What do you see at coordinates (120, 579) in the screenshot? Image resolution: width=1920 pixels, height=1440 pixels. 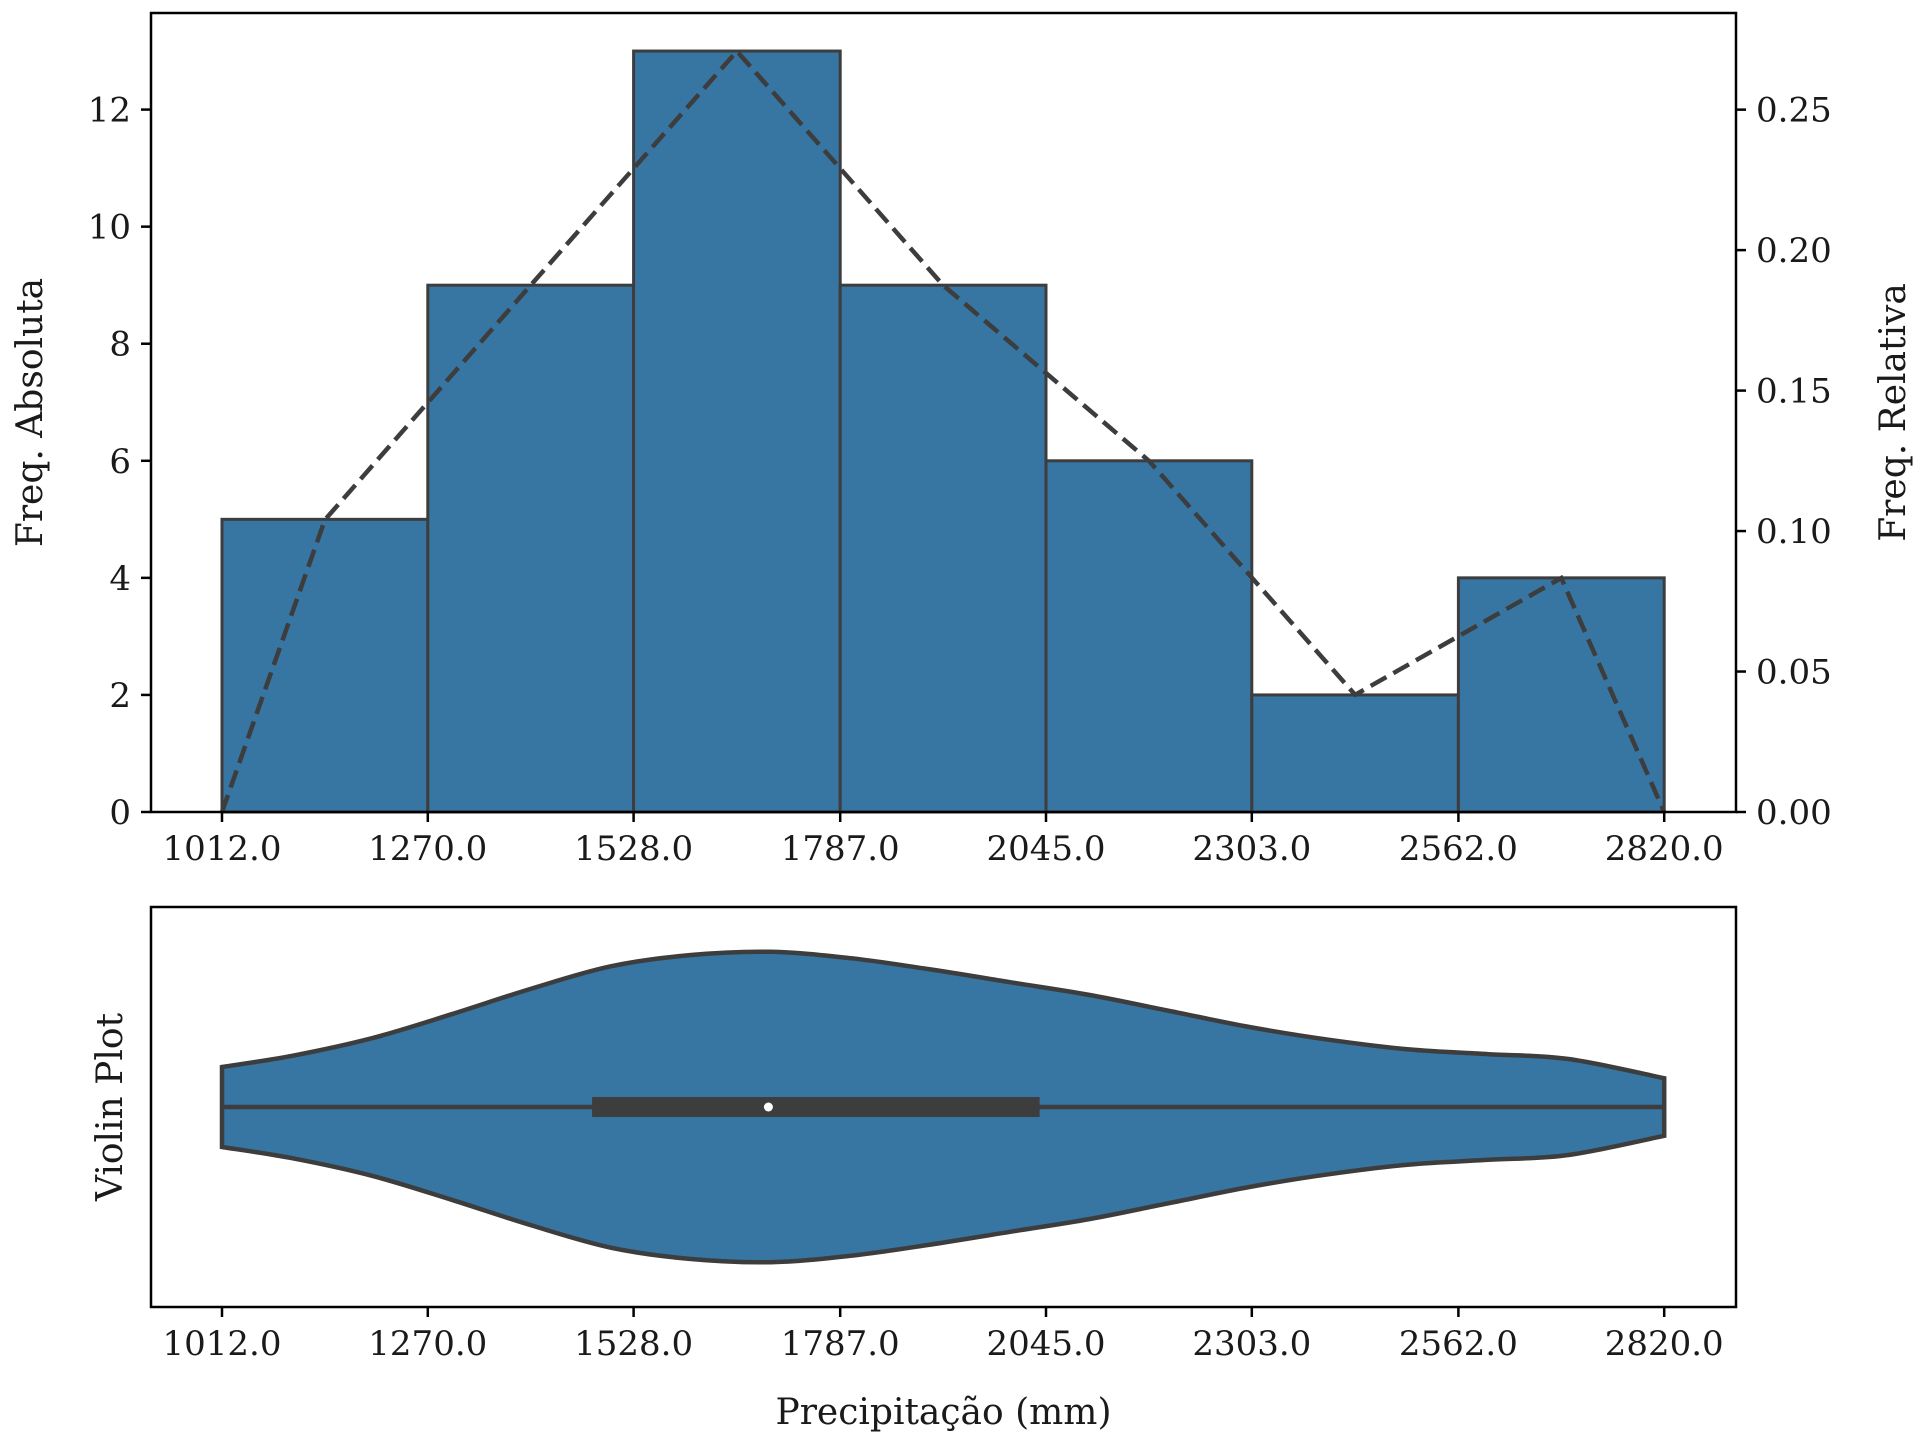 I see `left-y-tick-label: 4` at bounding box center [120, 579].